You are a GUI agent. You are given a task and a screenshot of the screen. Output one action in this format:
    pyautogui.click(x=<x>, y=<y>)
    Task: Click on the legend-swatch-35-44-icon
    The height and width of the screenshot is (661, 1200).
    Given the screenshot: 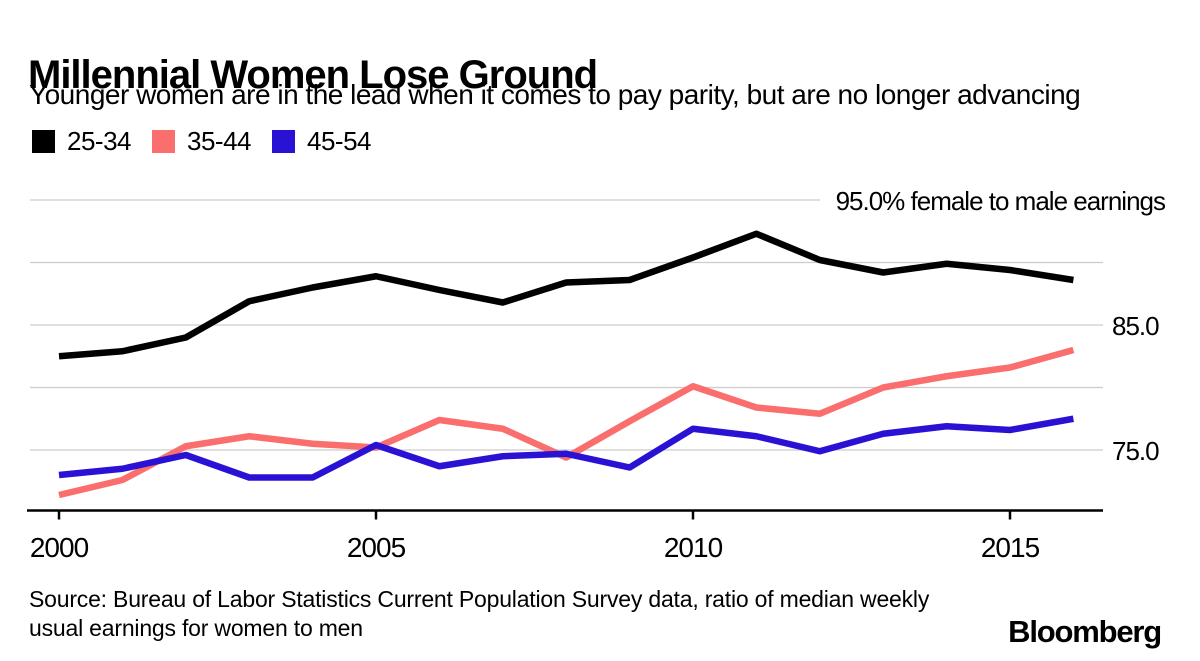 What is the action you would take?
    pyautogui.click(x=163, y=141)
    